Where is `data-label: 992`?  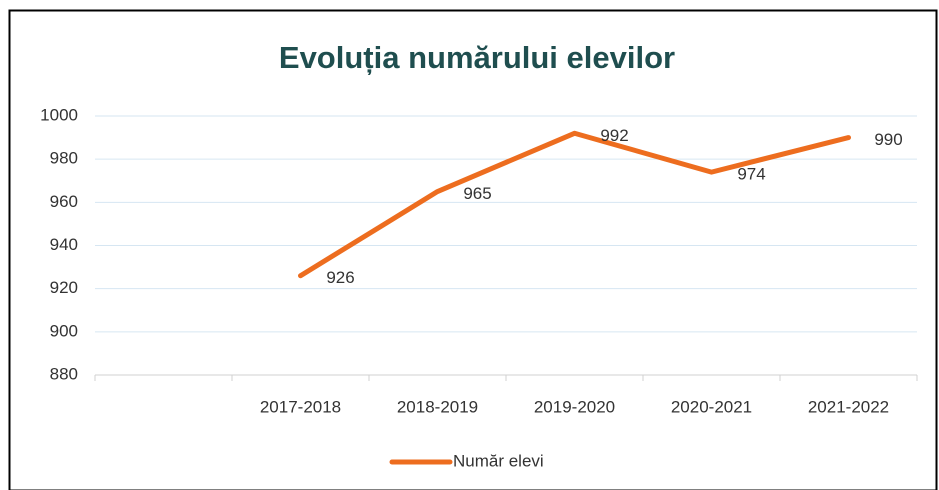
data-label: 992 is located at coordinates (614, 135).